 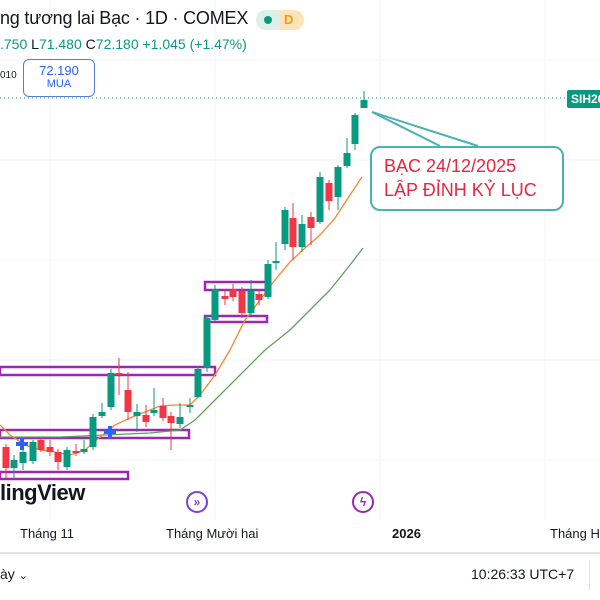 What do you see at coordinates (450, 166) in the screenshot?
I see `annotation-line-1: BẠC 24/12/2025` at bounding box center [450, 166].